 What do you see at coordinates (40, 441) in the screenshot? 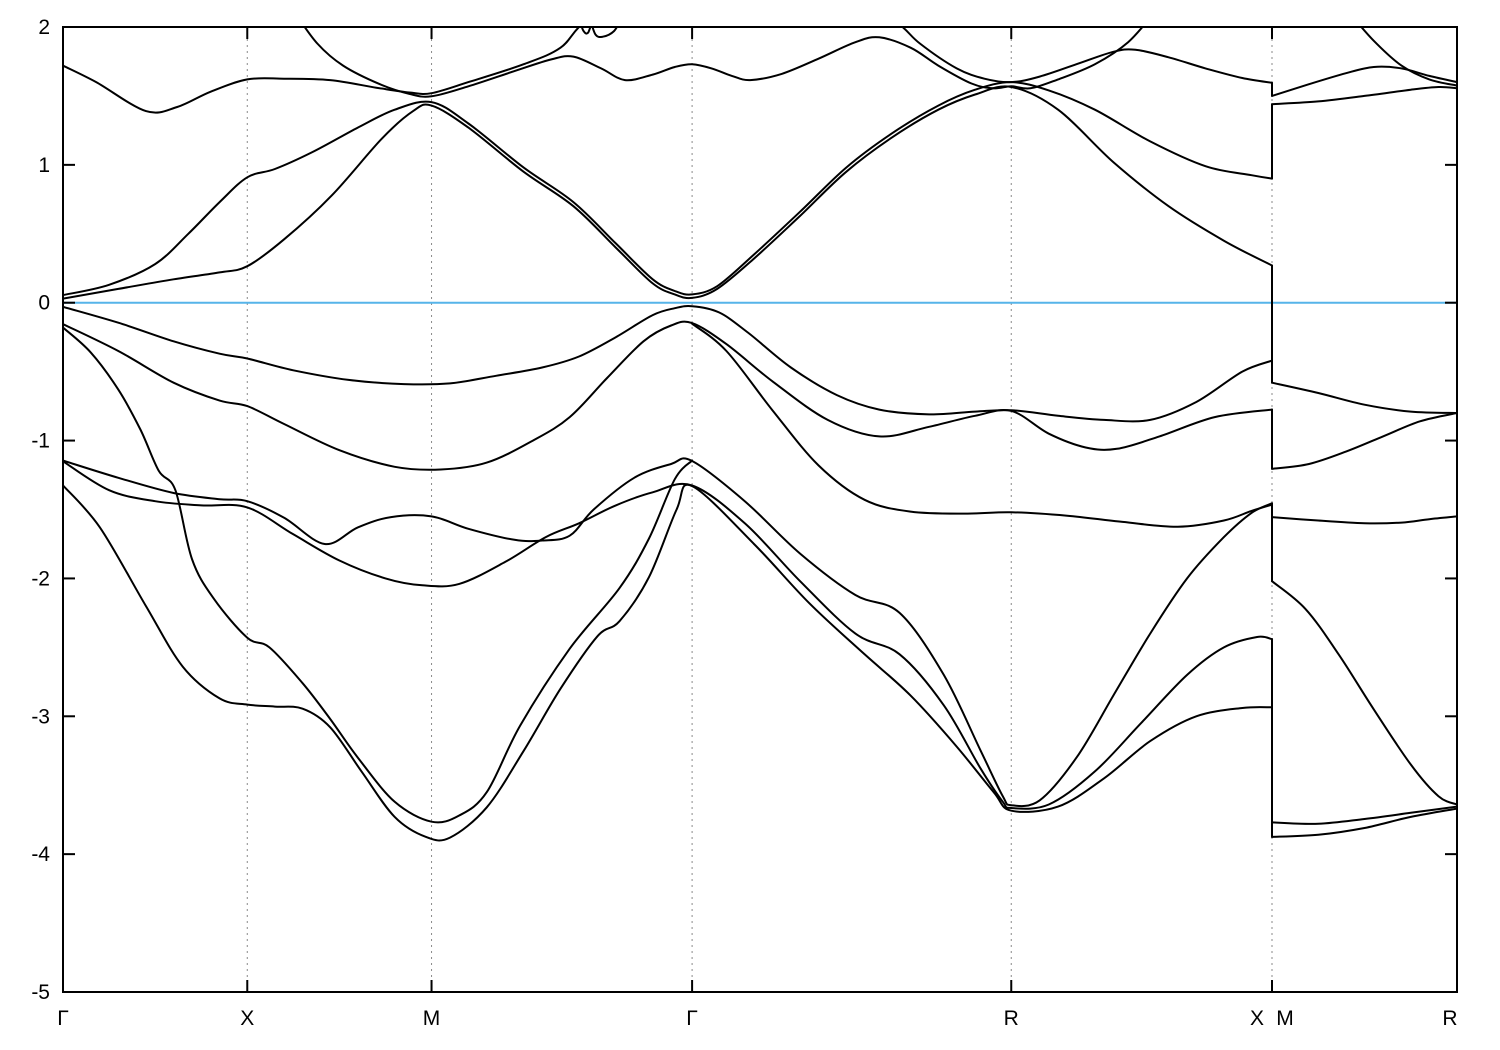
I see `y-tick-label--1: -1` at bounding box center [40, 441].